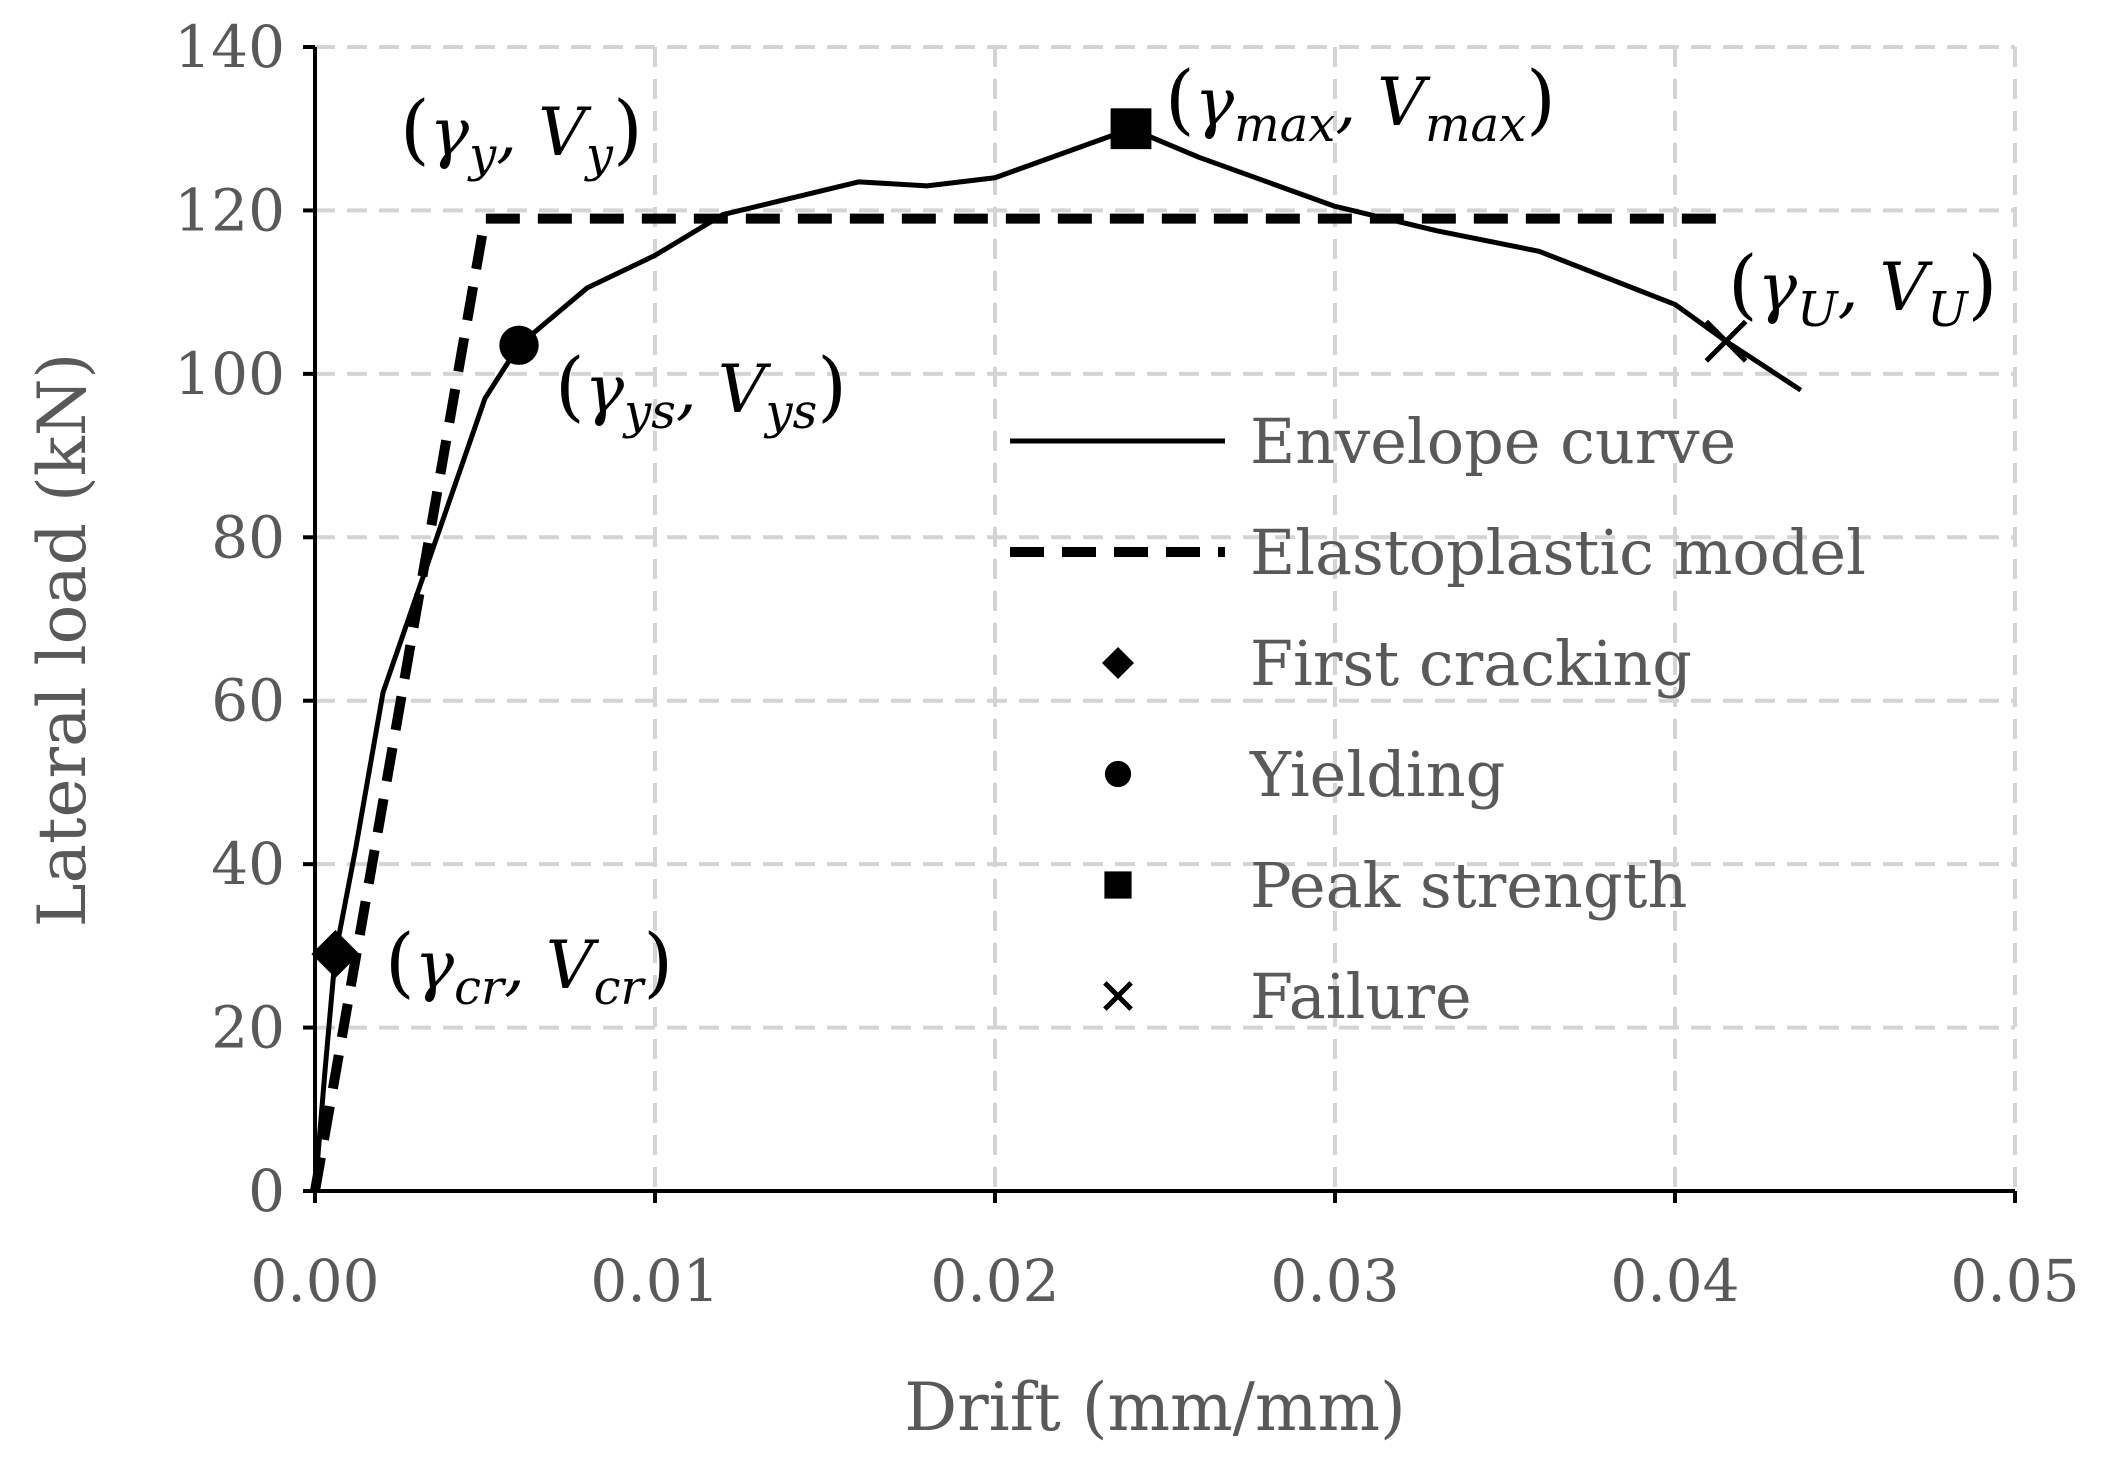 Image resolution: width=2109 pixels, height=1469 pixels. I want to click on y-tick-label: 140, so click(229, 47).